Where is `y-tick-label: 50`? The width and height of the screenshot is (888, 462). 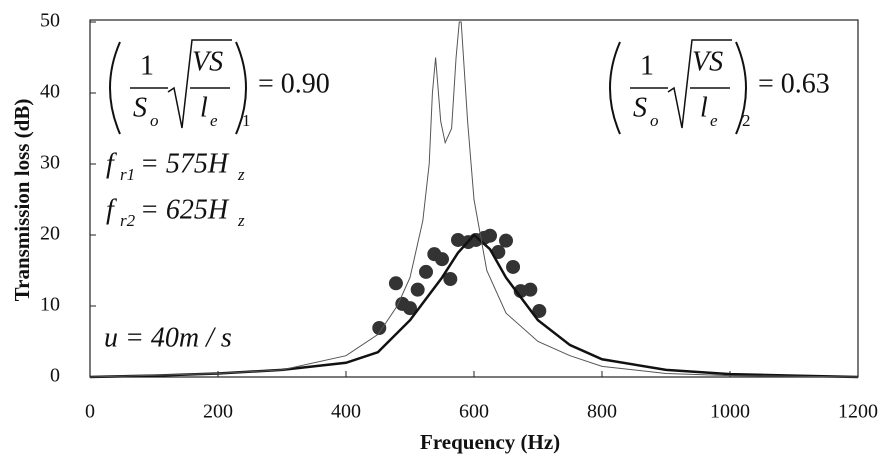 y-tick-label: 50 is located at coordinates (50, 21).